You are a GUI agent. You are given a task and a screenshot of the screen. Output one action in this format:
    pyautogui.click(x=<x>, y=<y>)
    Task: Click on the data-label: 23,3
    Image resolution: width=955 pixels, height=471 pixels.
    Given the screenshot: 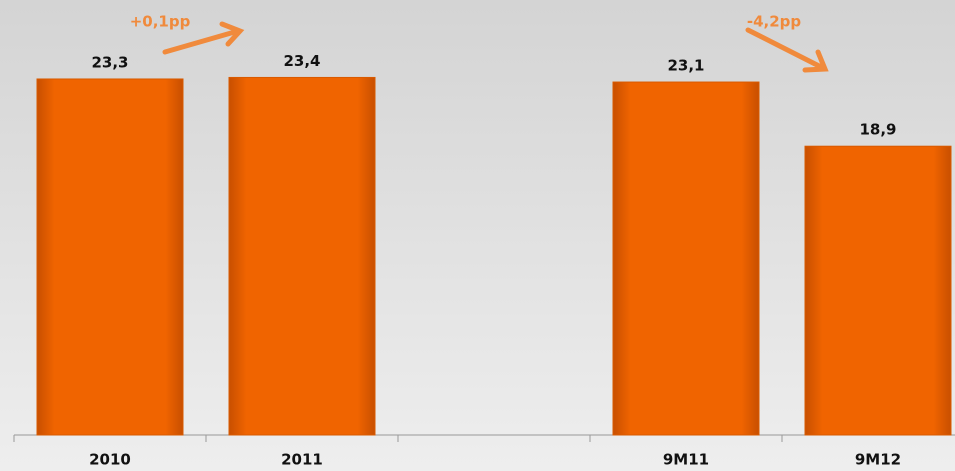 What is the action you would take?
    pyautogui.click(x=109, y=62)
    